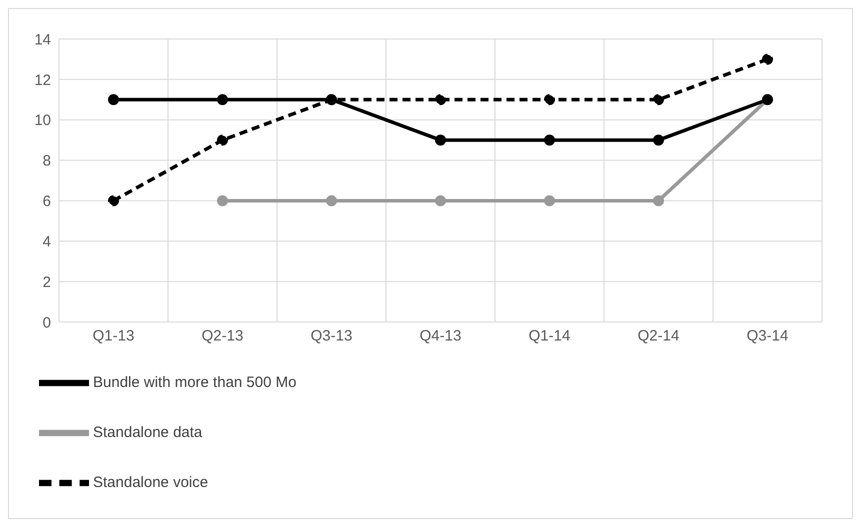 Image resolution: width=861 pixels, height=527 pixels. I want to click on legend-label: Standalone voice, so click(151, 482).